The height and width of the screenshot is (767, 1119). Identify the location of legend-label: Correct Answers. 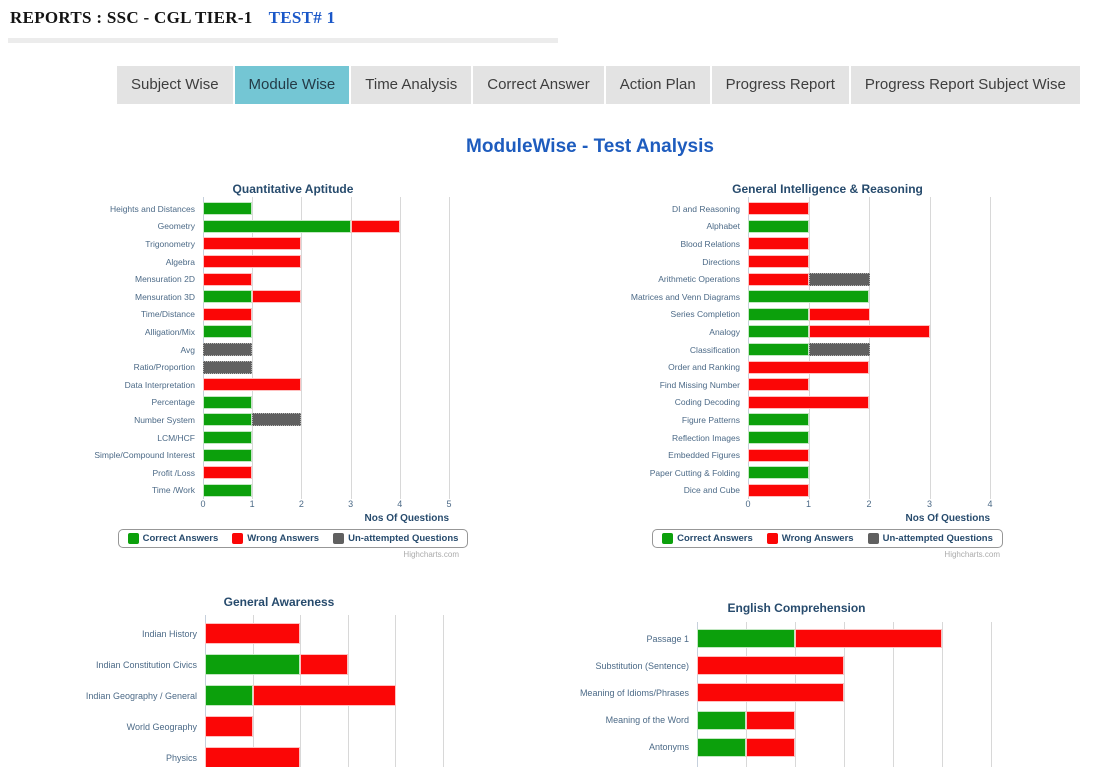
(180, 539).